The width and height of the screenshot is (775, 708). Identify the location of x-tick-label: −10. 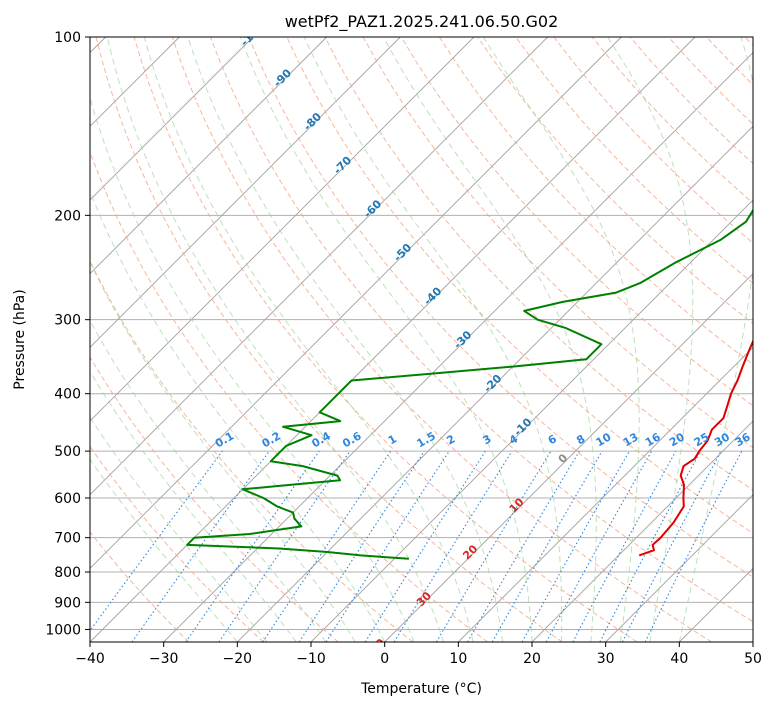
(311, 659).